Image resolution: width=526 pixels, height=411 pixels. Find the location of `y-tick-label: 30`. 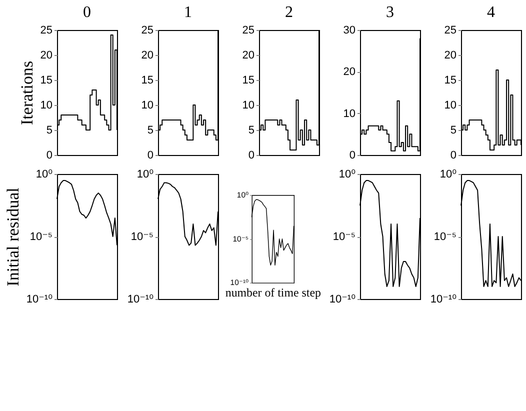

y-tick-label: 30 is located at coordinates (349, 30).